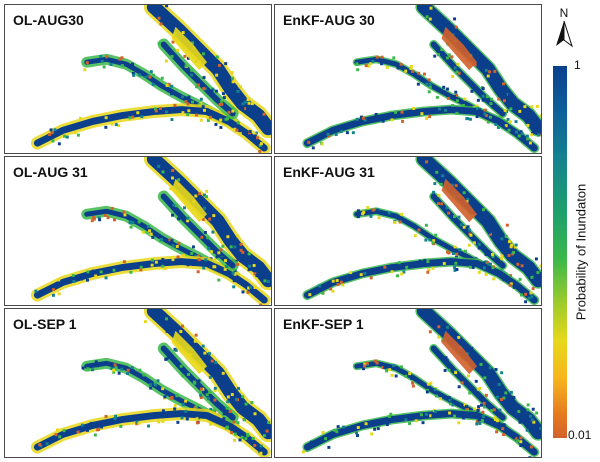 The width and height of the screenshot is (600, 462). Describe the element at coordinates (459, 200) in the screenshot. I see `floodplain-patch` at that location.